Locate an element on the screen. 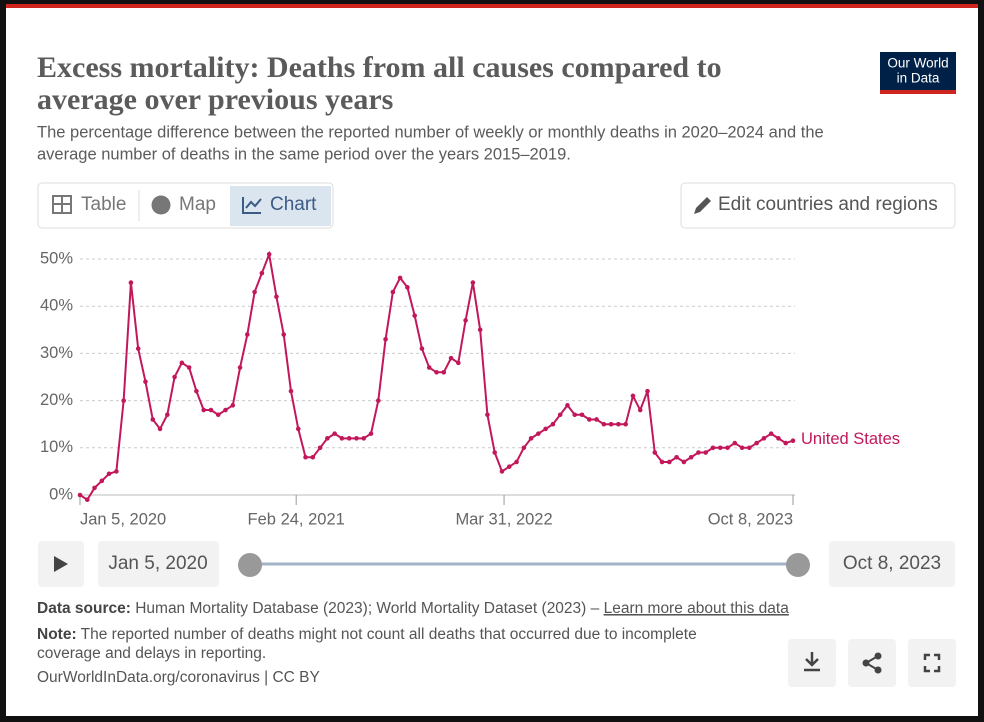  play-button is located at coordinates (61, 564).